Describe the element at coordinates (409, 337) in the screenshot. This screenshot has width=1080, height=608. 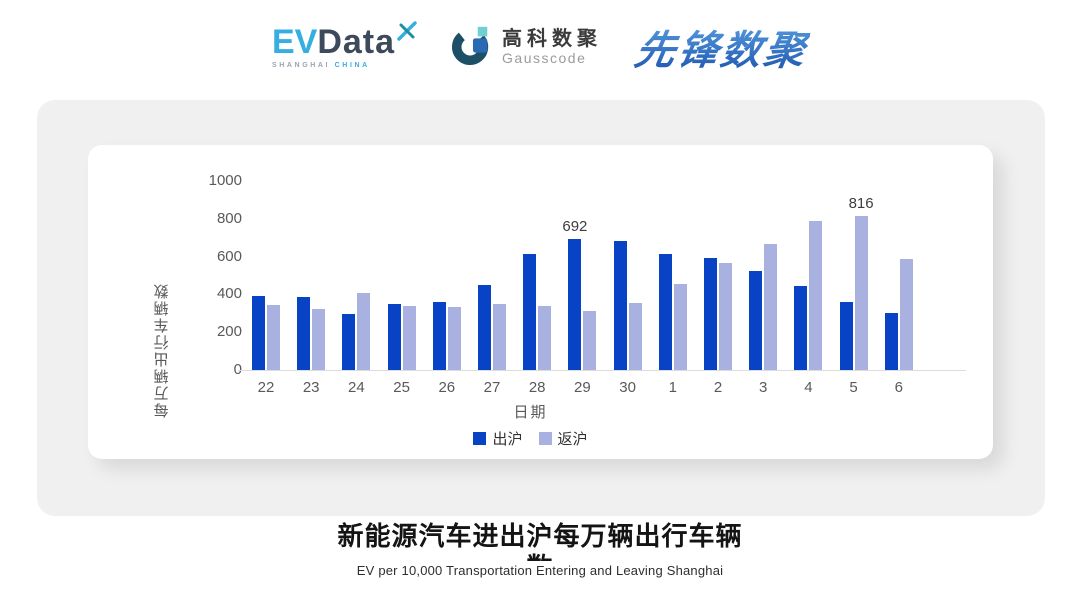
I see `bar-返沪-25` at that location.